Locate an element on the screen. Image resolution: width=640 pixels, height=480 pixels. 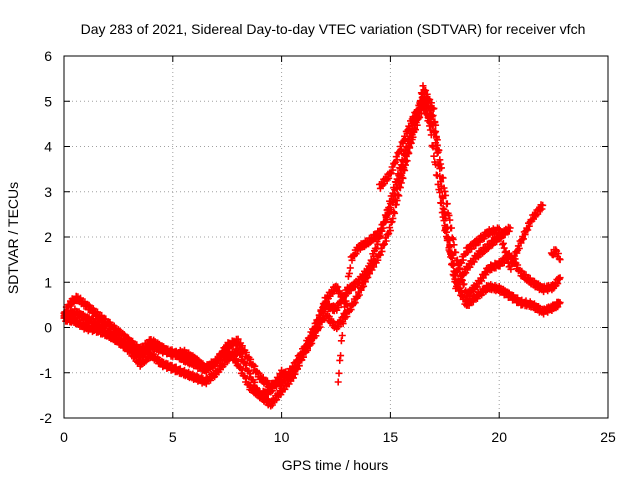
x-tick-label: 10 is located at coordinates (282, 437).